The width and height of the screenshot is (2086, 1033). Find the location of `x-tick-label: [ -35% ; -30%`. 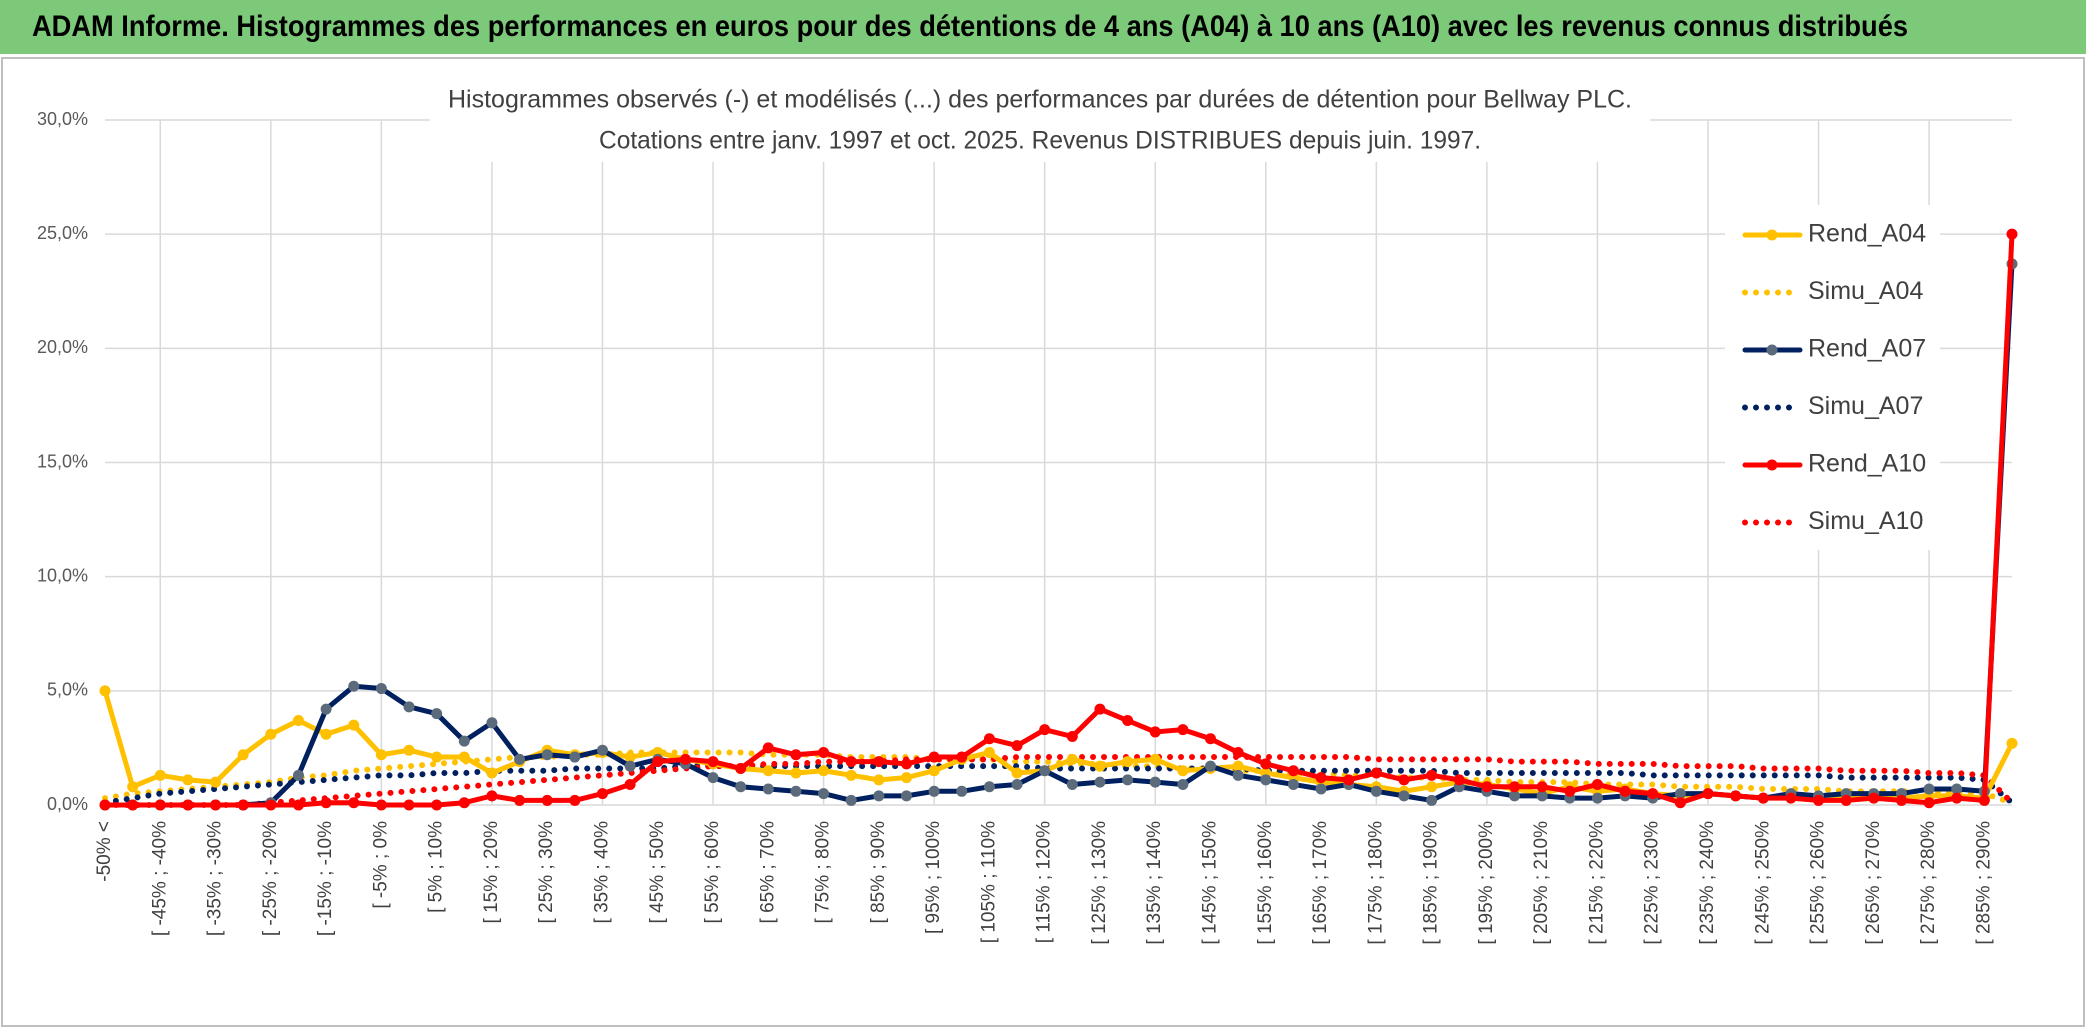

x-tick-label: [ -35% ; -30% is located at coordinates (215, 878).